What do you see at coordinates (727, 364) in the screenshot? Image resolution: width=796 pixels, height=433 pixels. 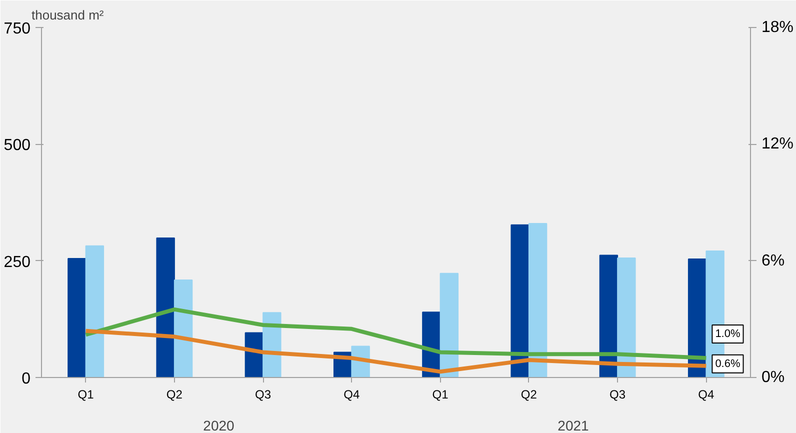 I see `data-label: 0.6%` at bounding box center [727, 364].